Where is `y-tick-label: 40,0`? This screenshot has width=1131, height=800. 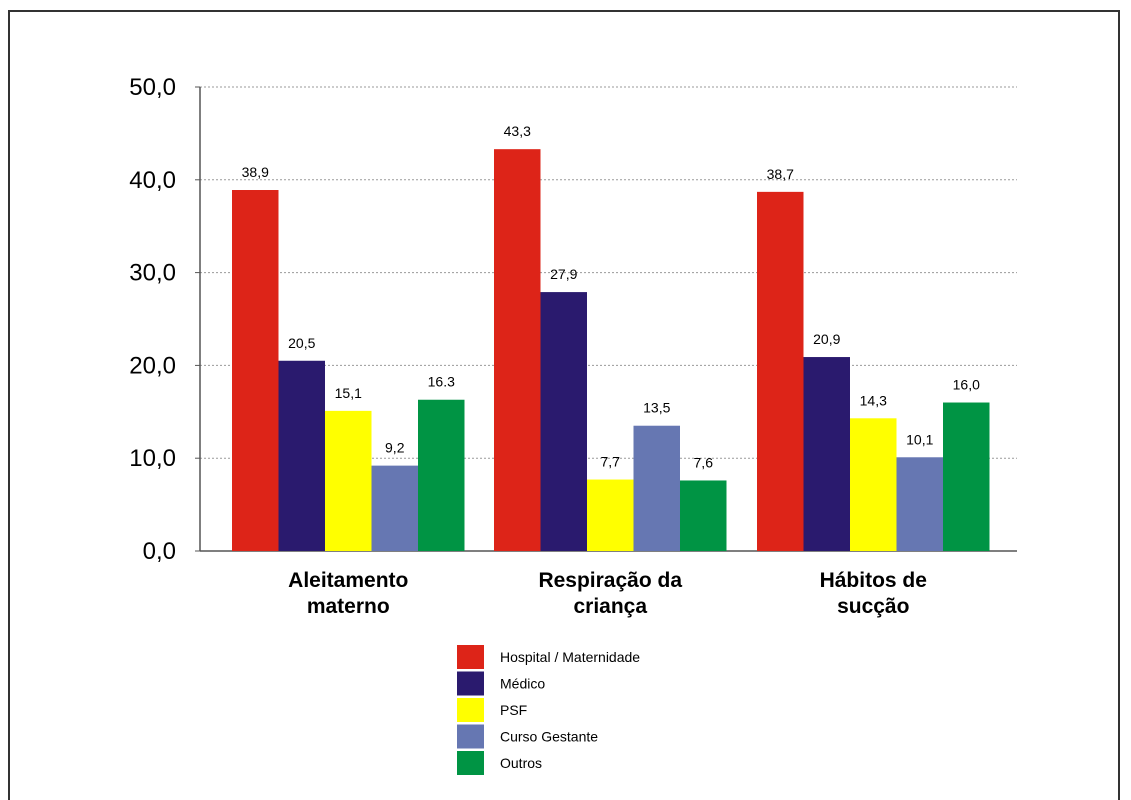 y-tick-label: 40,0 is located at coordinates (152, 180).